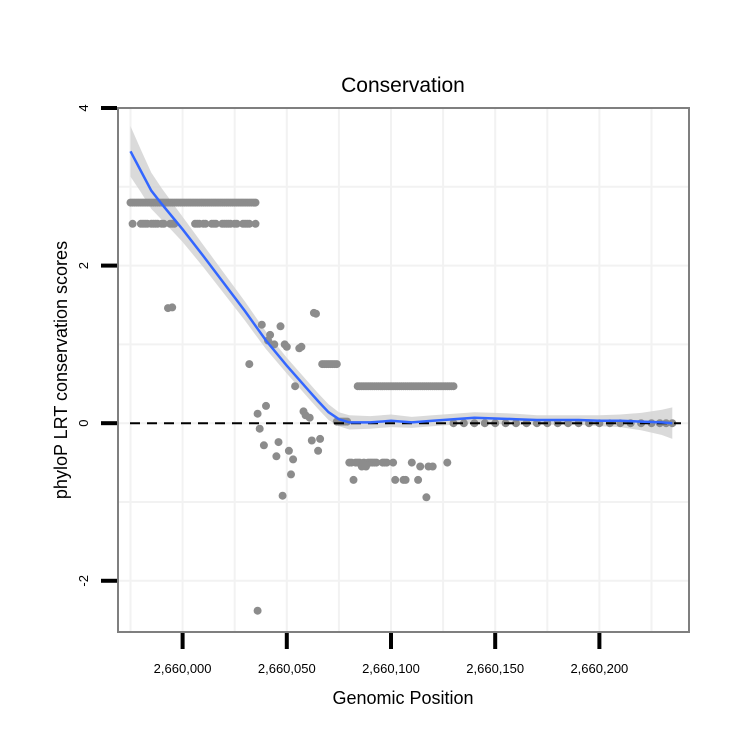 This screenshot has height=750, width=750. What do you see at coordinates (61, 370) in the screenshot?
I see `y-axis-label: phyloP LRT conservation scores` at bounding box center [61, 370].